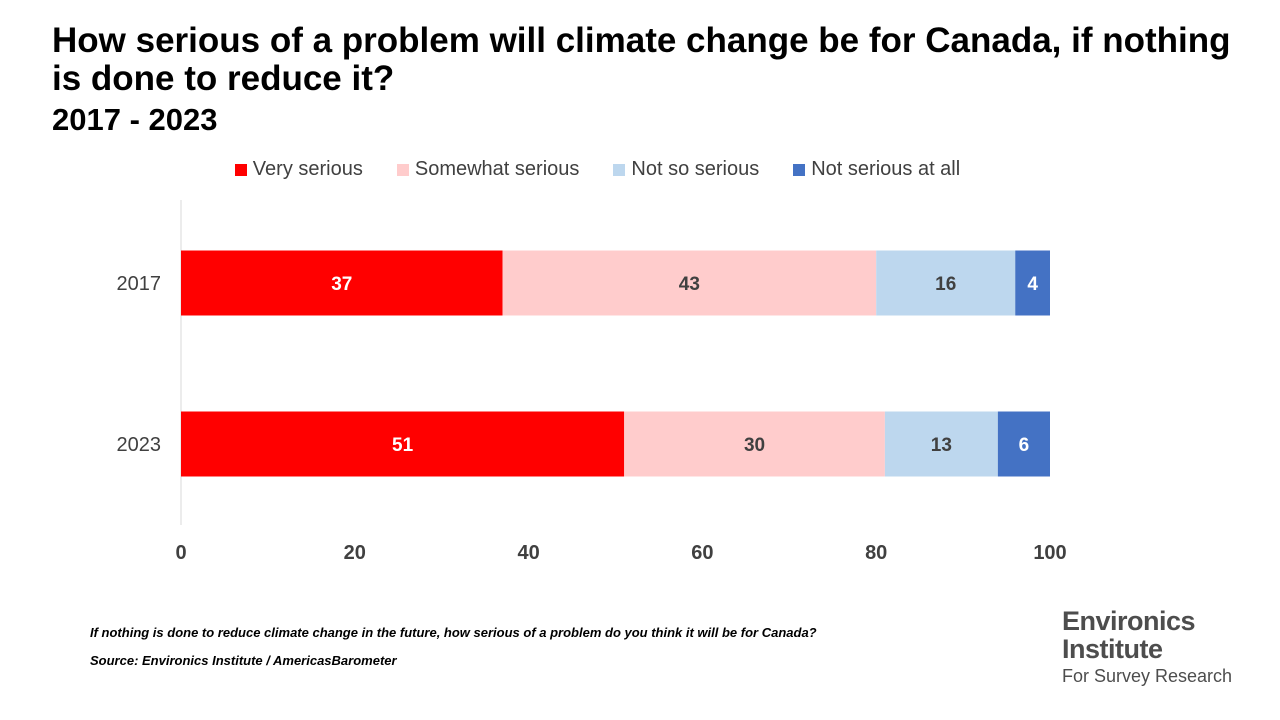 This screenshot has height=720, width=1280. Describe the element at coordinates (355, 553) in the screenshot. I see `x-tick-label: 20` at that location.